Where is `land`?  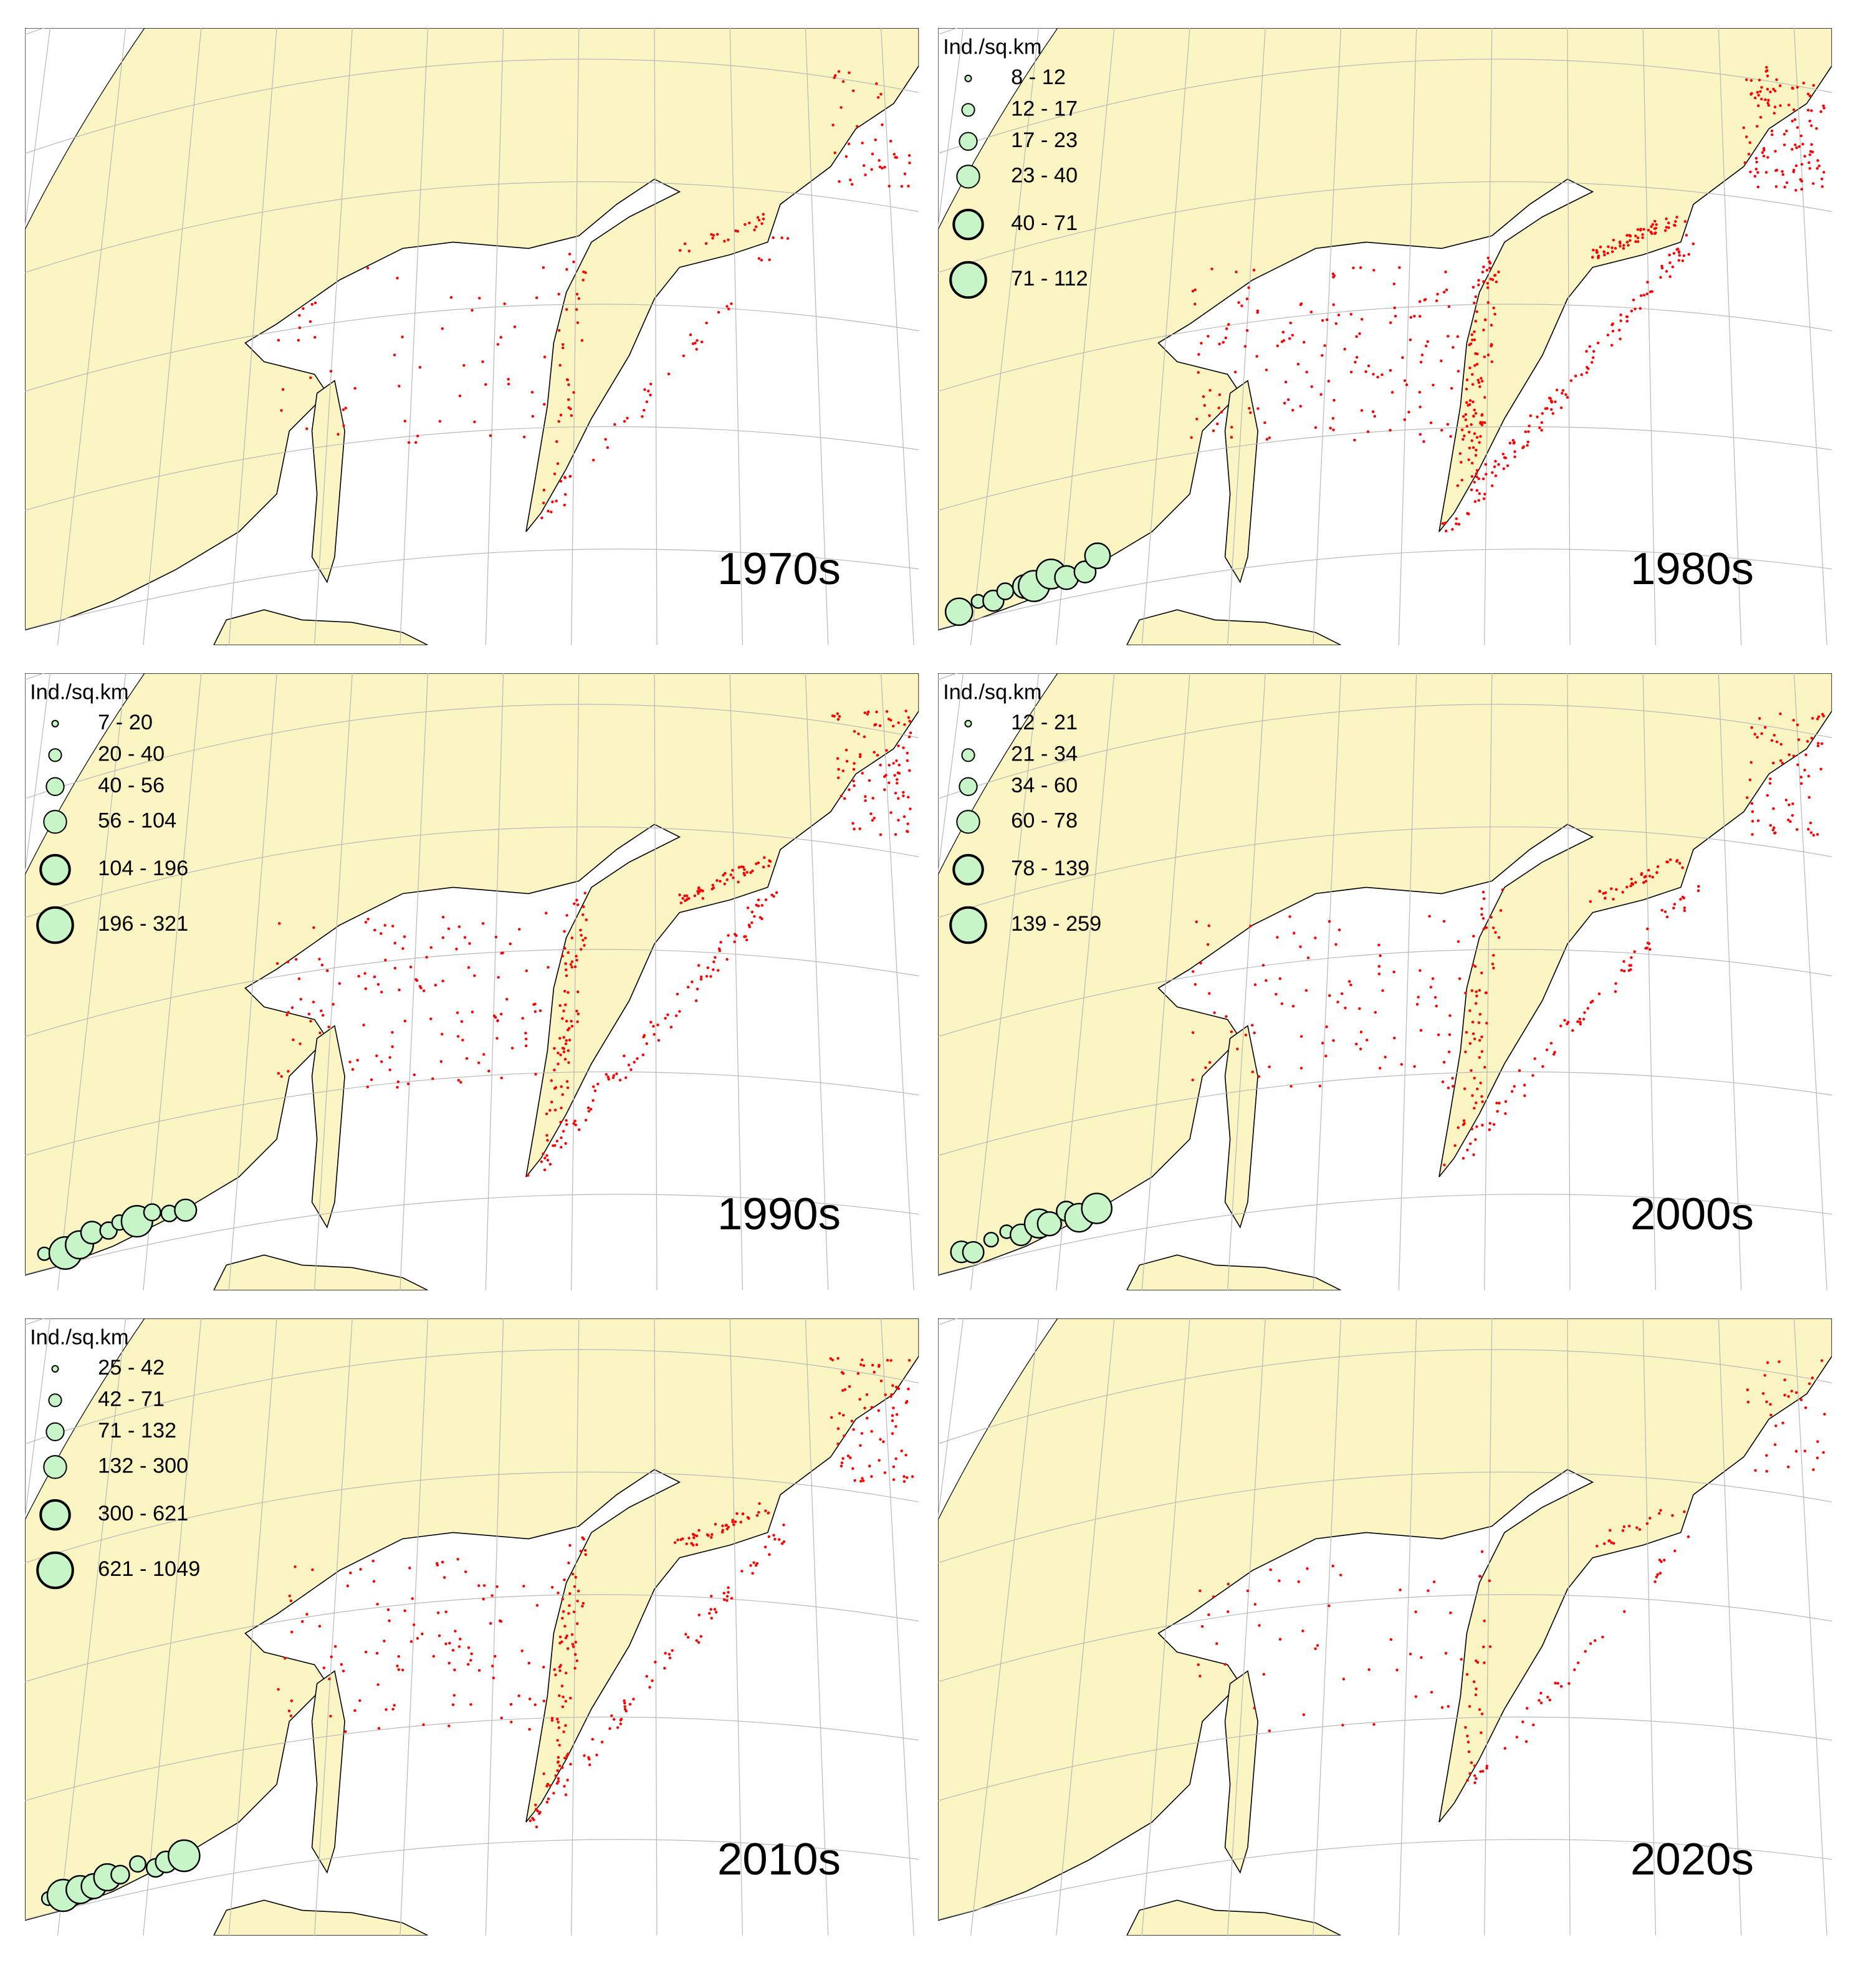
land is located at coordinates (472, 974).